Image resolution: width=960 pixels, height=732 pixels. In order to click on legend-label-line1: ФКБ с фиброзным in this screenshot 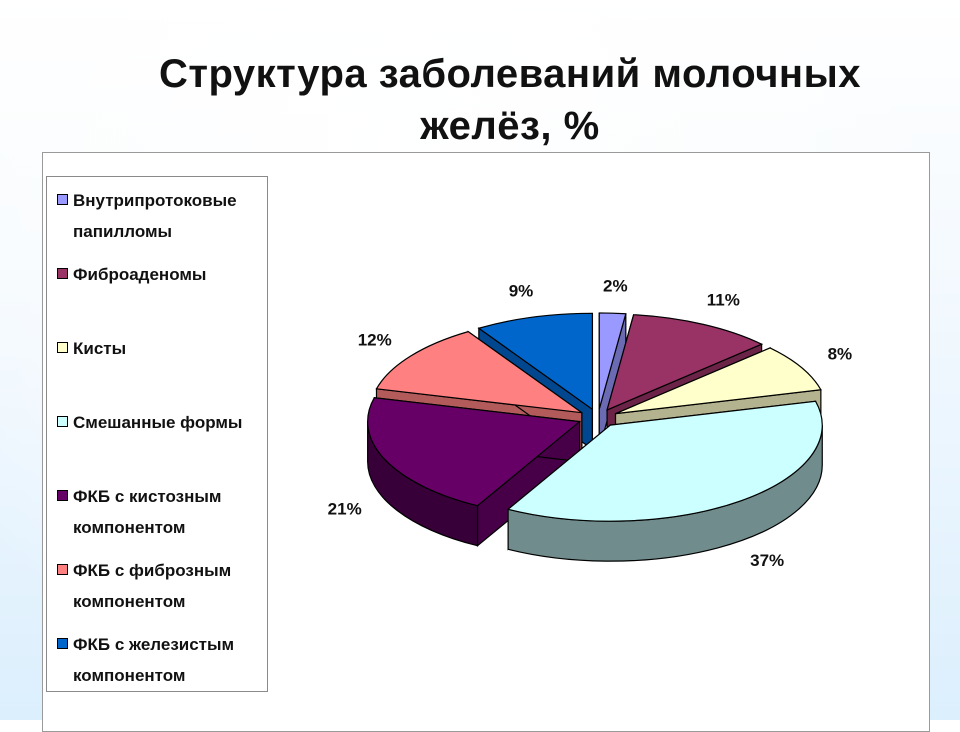, I will do `click(152, 570)`.